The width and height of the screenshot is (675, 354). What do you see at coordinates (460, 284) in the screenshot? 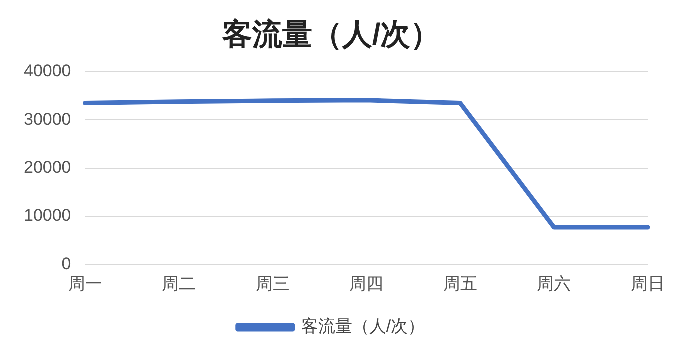
I see `x-tick-label: 周五` at bounding box center [460, 284].